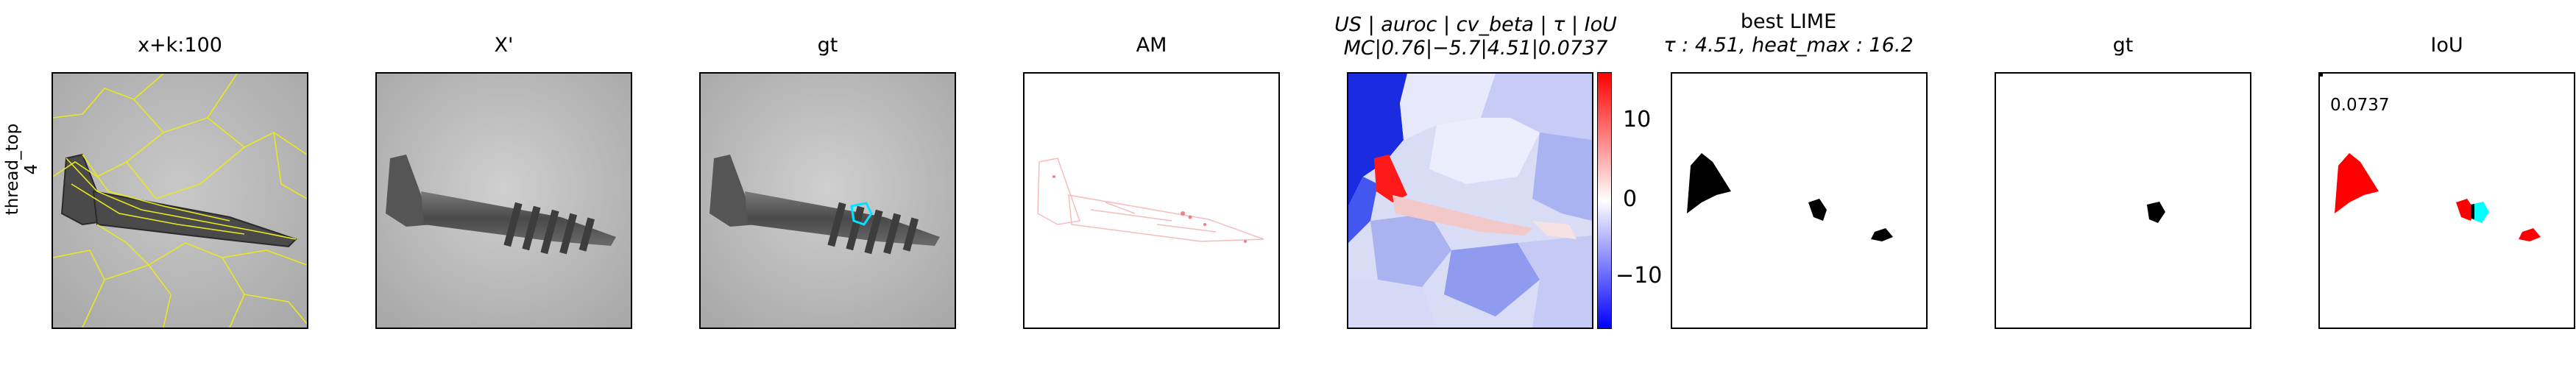  Describe the element at coordinates (32, 169) in the screenshot. I see `row-label-line2: 4` at that location.